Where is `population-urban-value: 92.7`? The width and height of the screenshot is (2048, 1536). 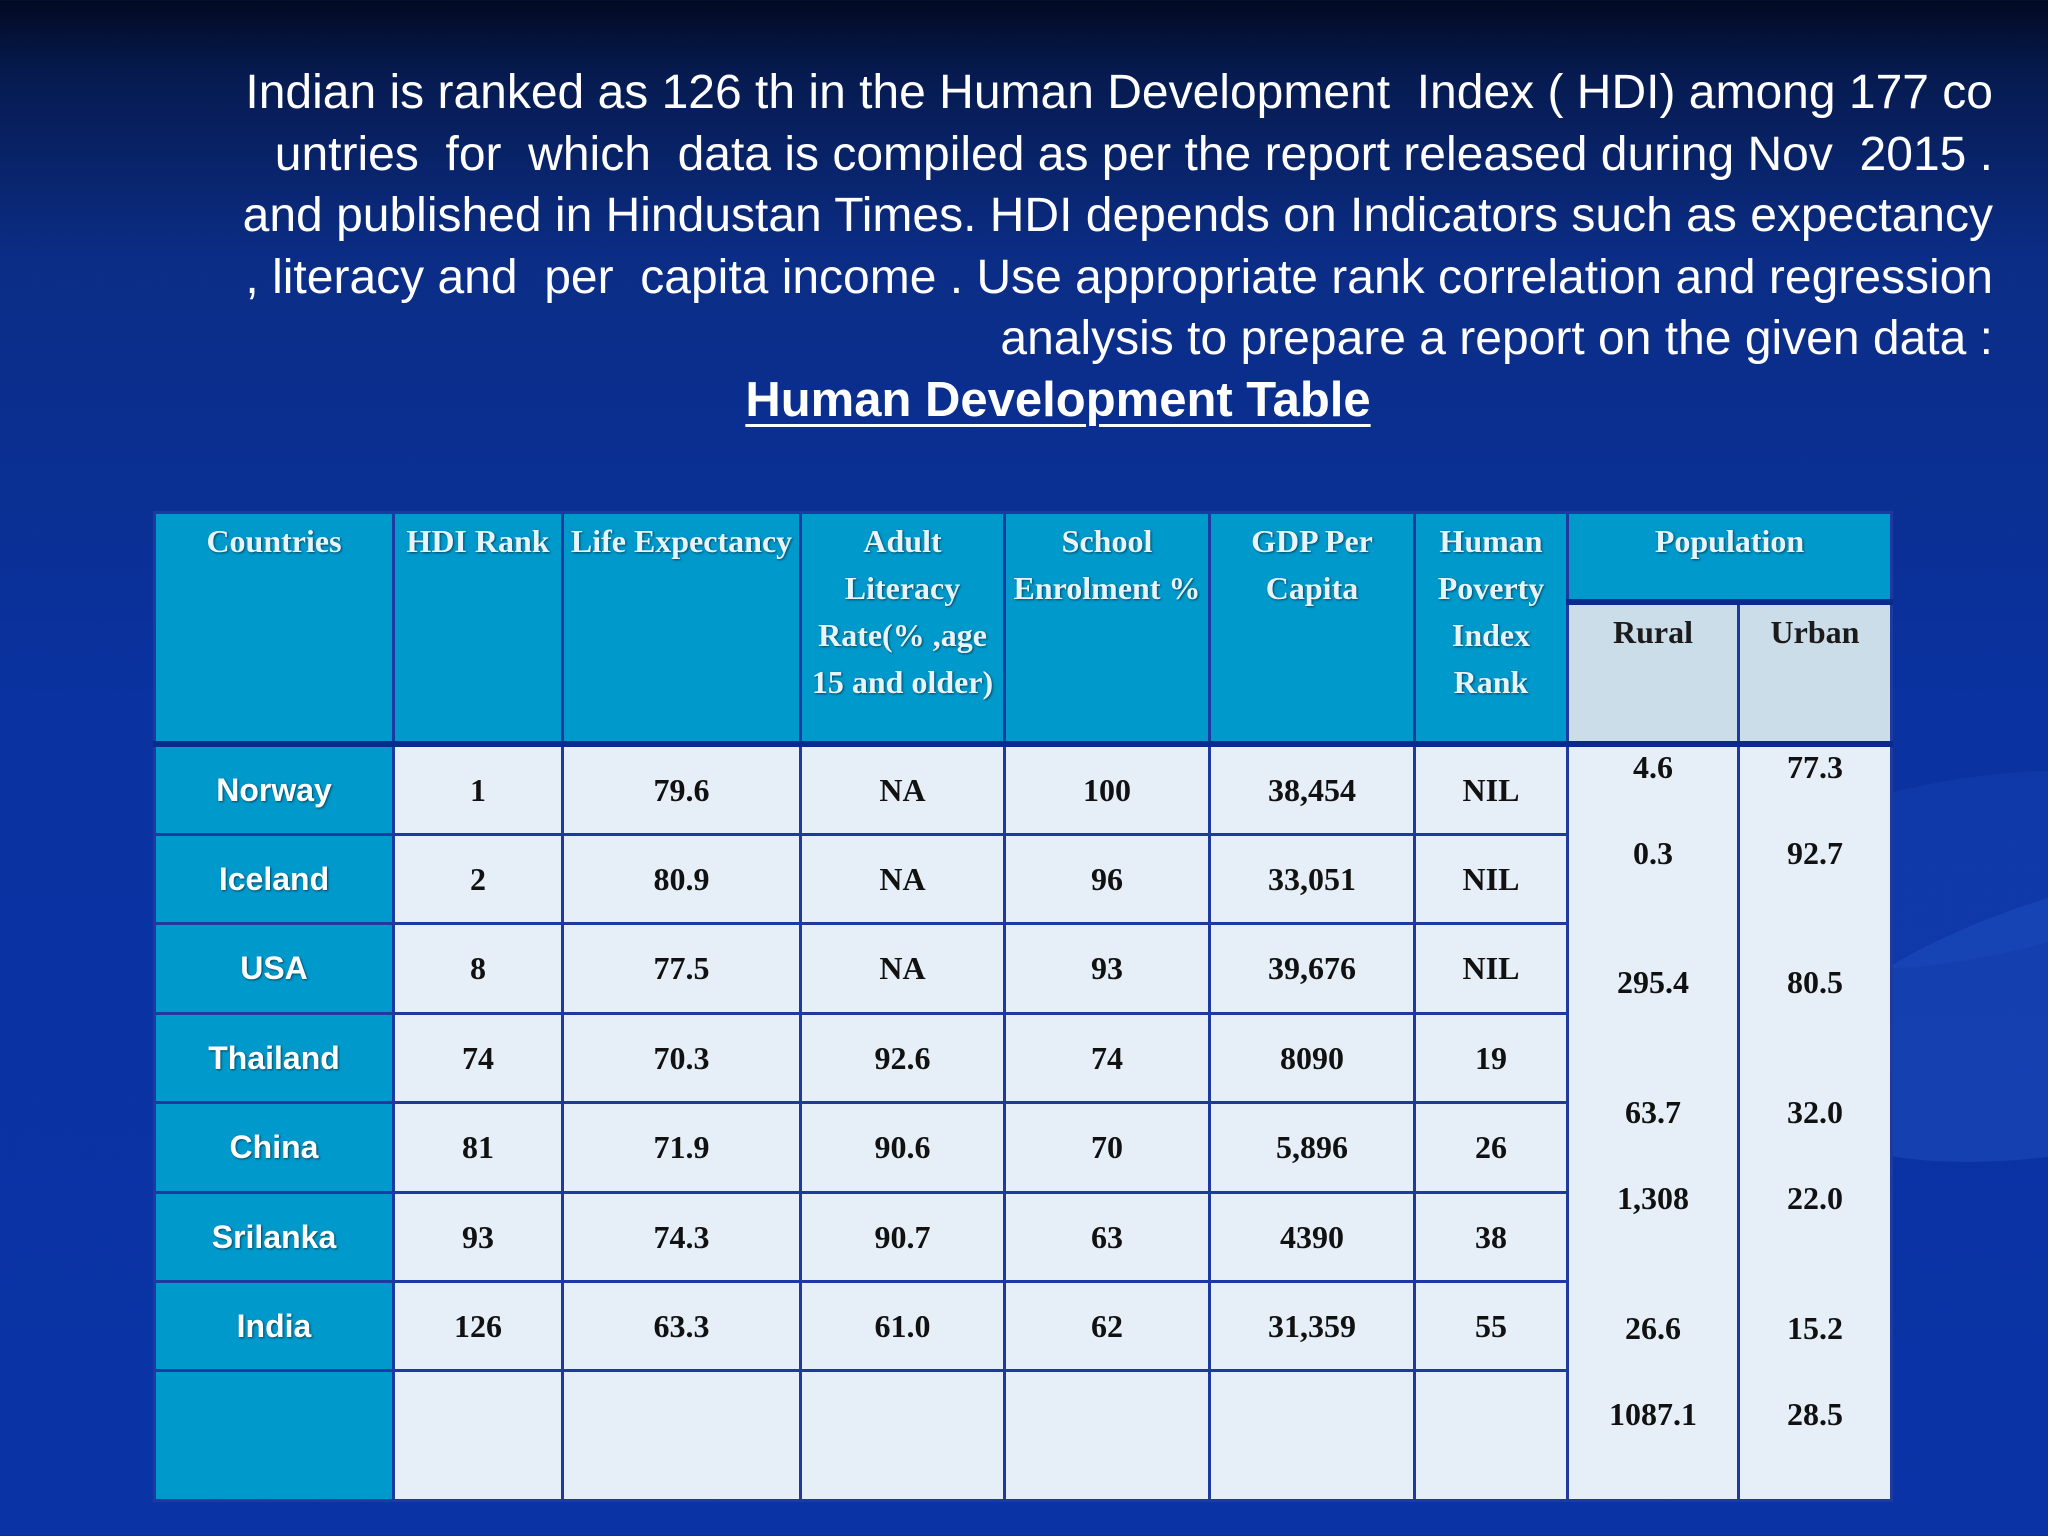 population-urban-value: 92.7 is located at coordinates (1815, 852).